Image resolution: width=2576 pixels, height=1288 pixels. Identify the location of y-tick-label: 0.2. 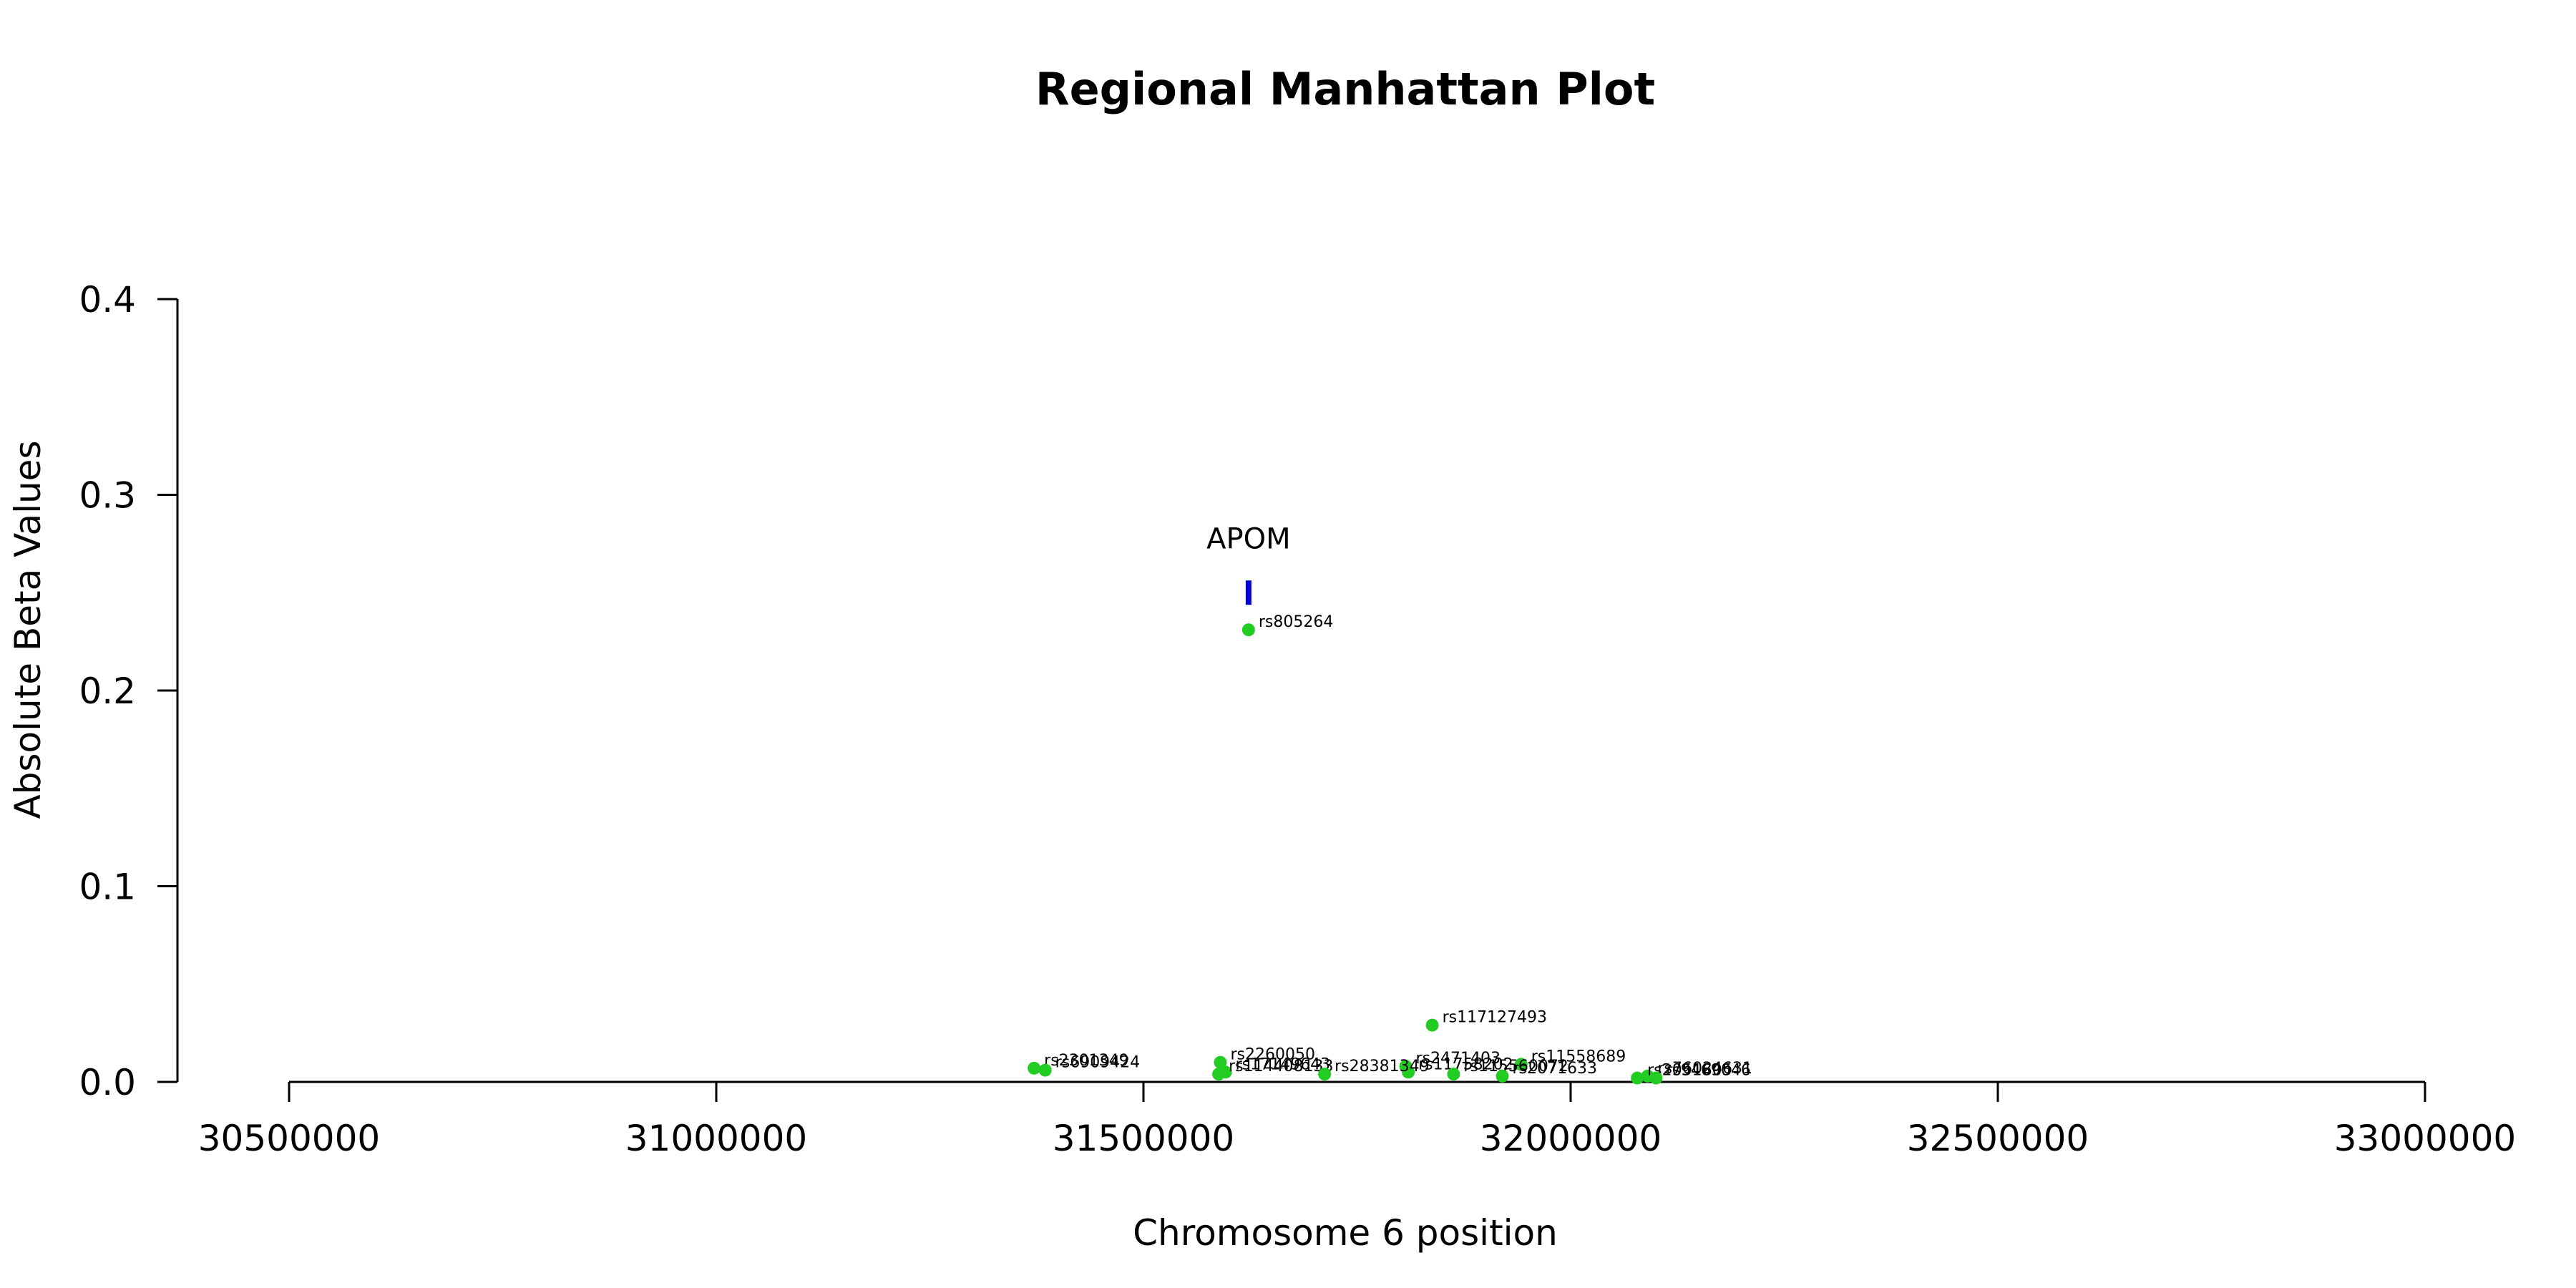
(107, 691).